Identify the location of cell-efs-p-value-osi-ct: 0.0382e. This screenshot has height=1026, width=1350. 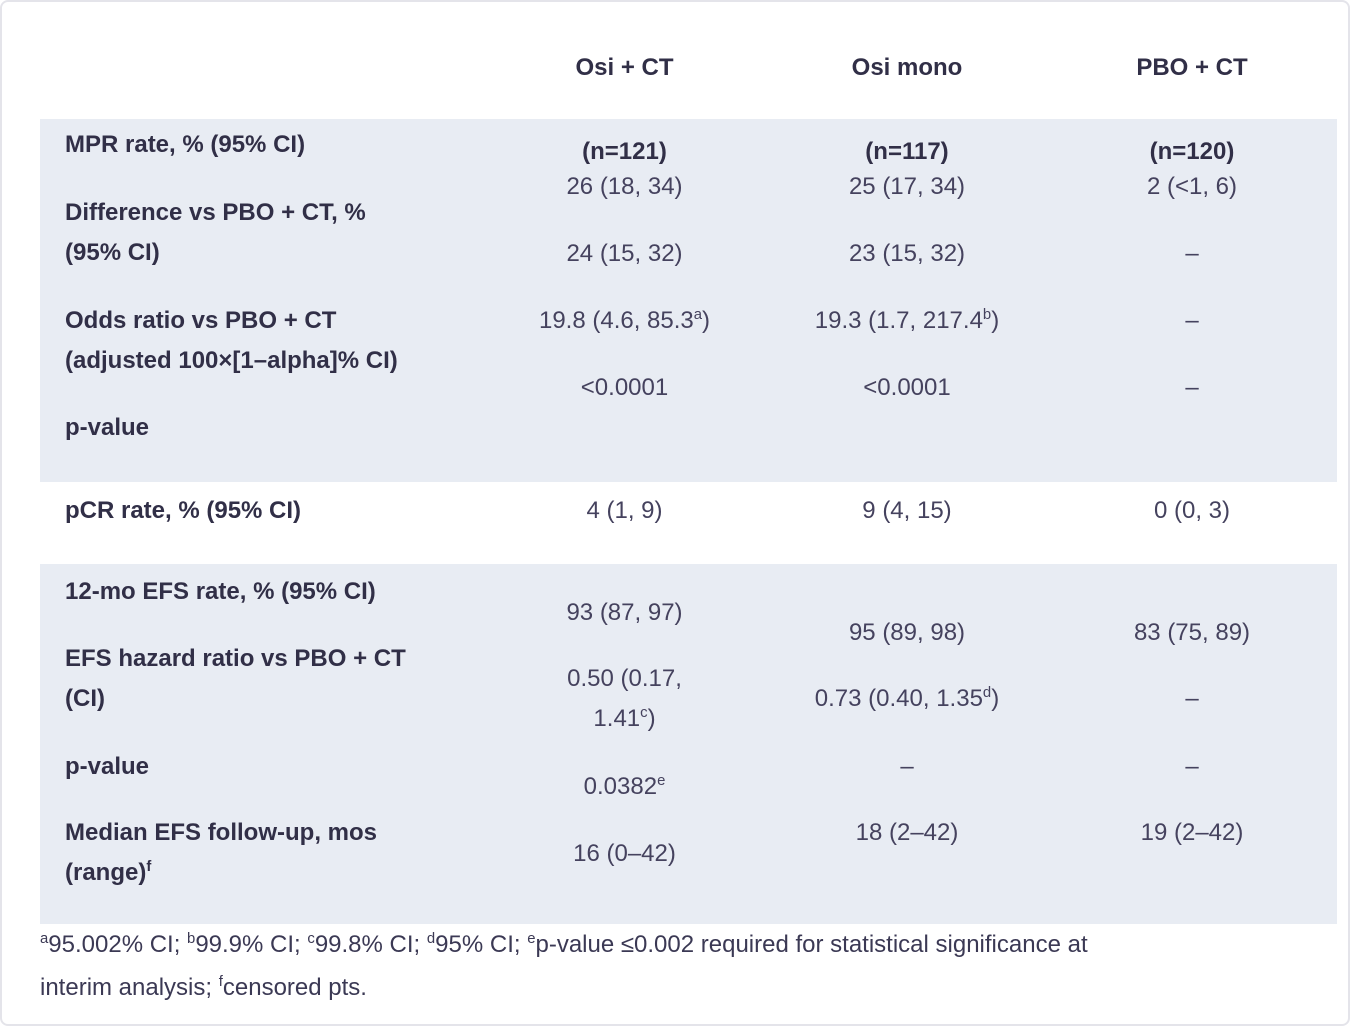
(624, 786).